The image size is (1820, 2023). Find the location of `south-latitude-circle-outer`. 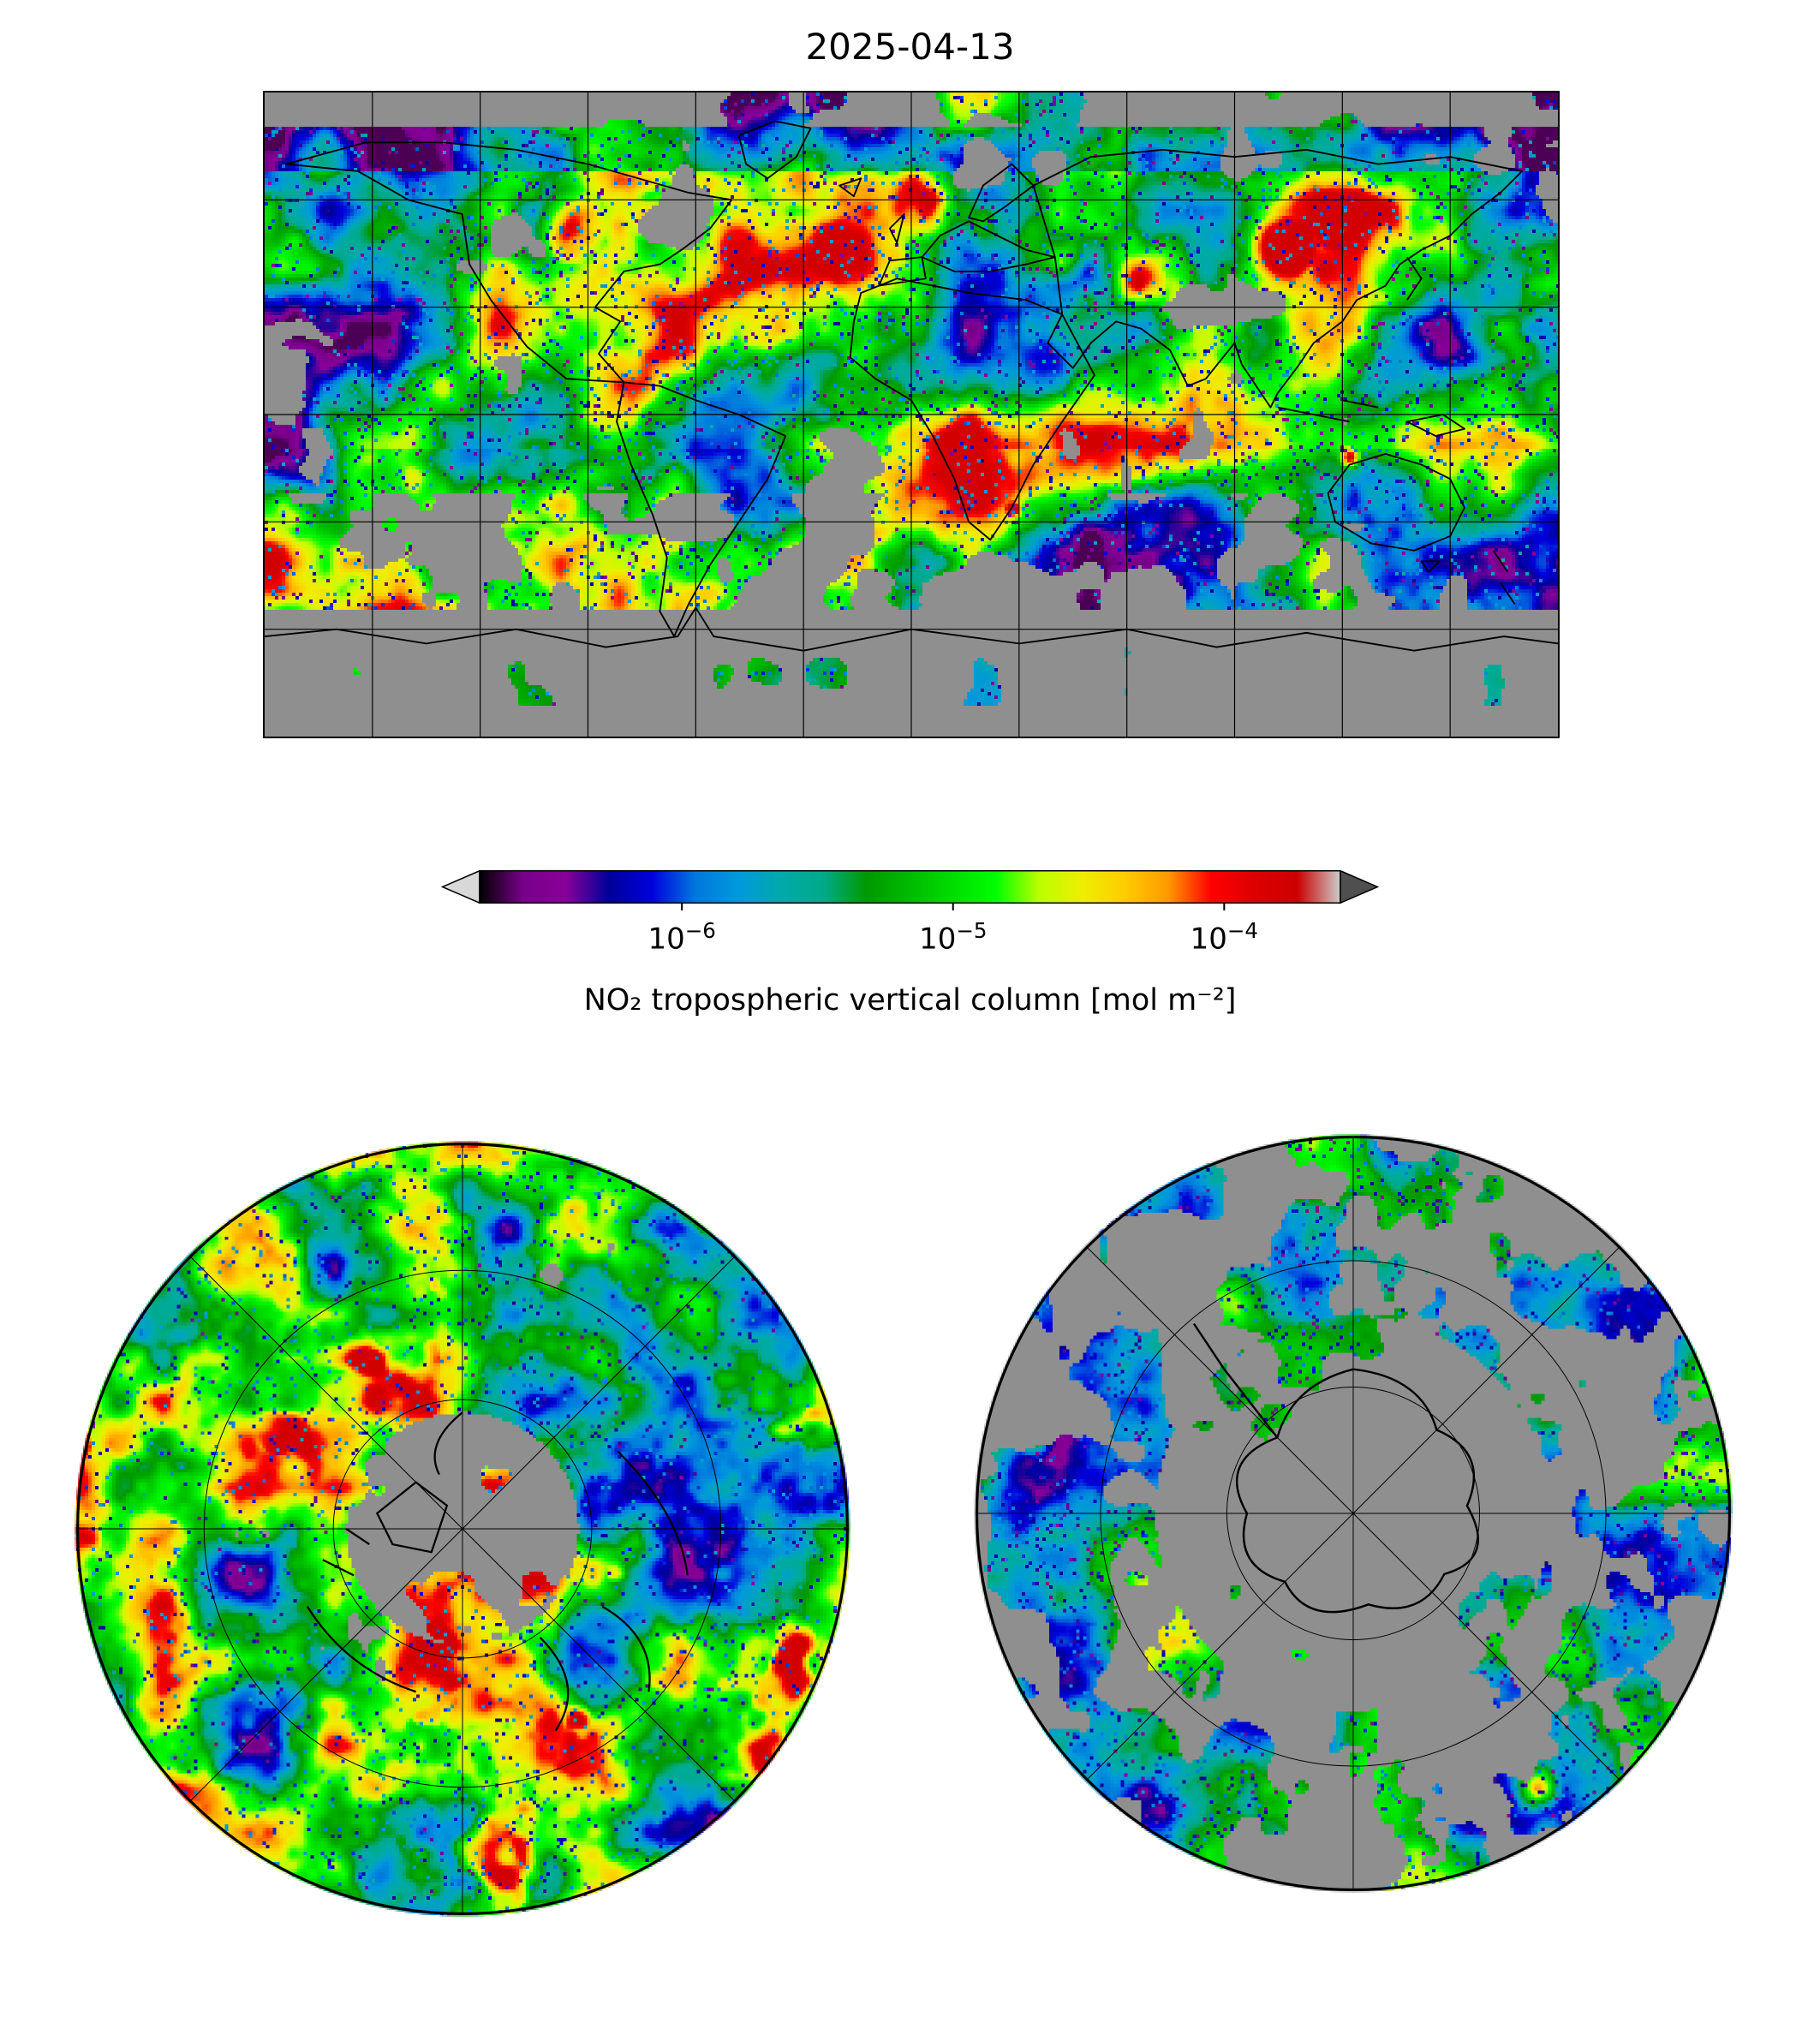

south-latitude-circle-outer is located at coordinates (1353, 1513).